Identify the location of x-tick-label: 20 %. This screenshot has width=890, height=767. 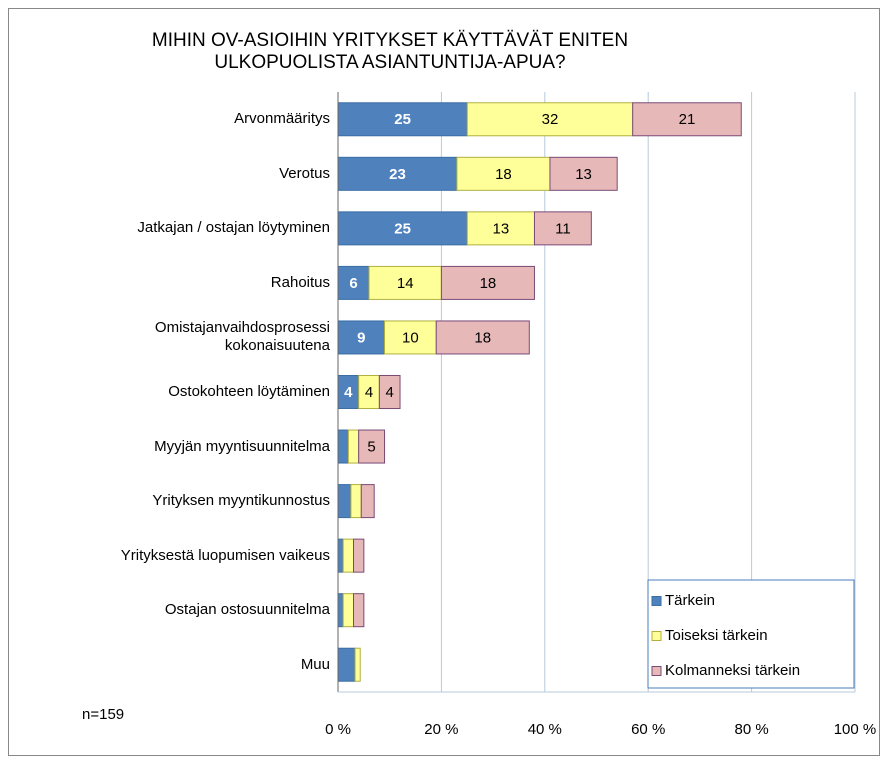
(441, 729).